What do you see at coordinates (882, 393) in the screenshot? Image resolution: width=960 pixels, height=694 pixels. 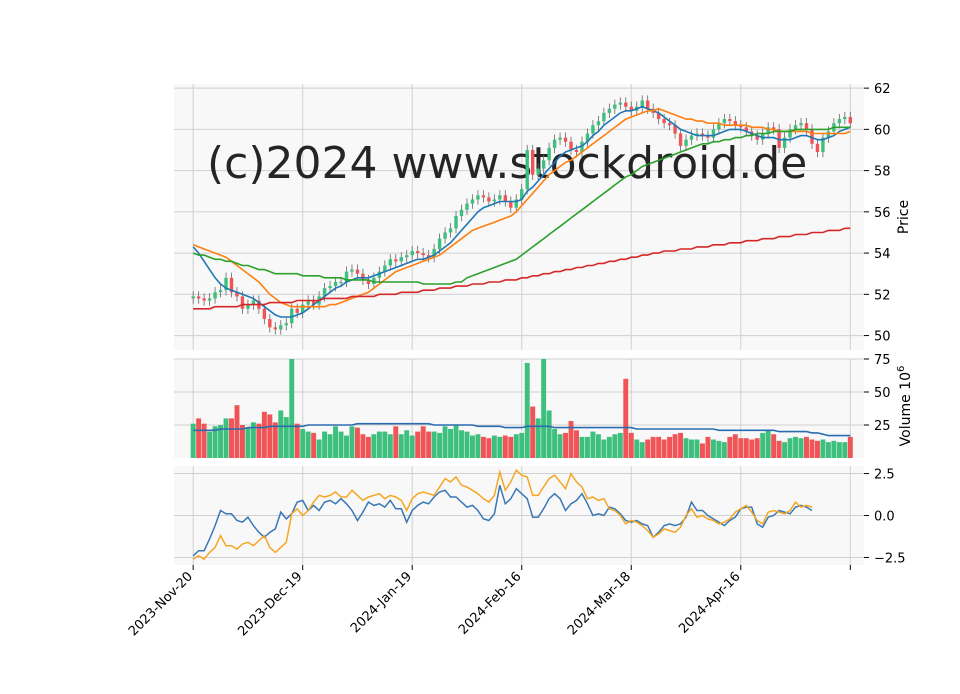 I see `volume-y-tick-label: 50` at bounding box center [882, 393].